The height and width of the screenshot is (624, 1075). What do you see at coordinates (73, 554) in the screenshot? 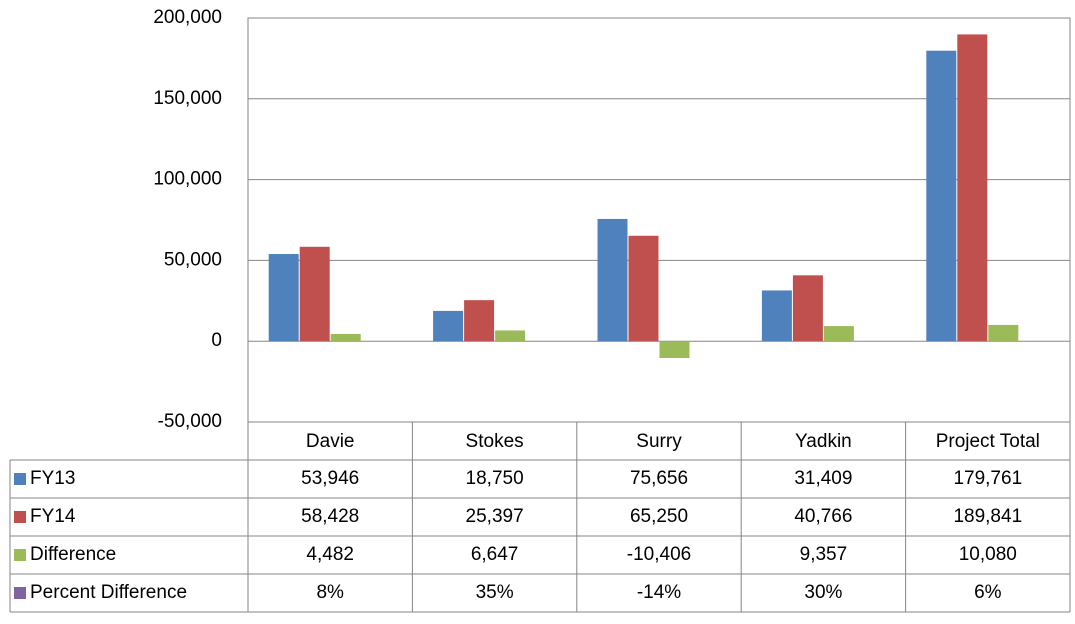
I see `legend-label: Difference` at bounding box center [73, 554].